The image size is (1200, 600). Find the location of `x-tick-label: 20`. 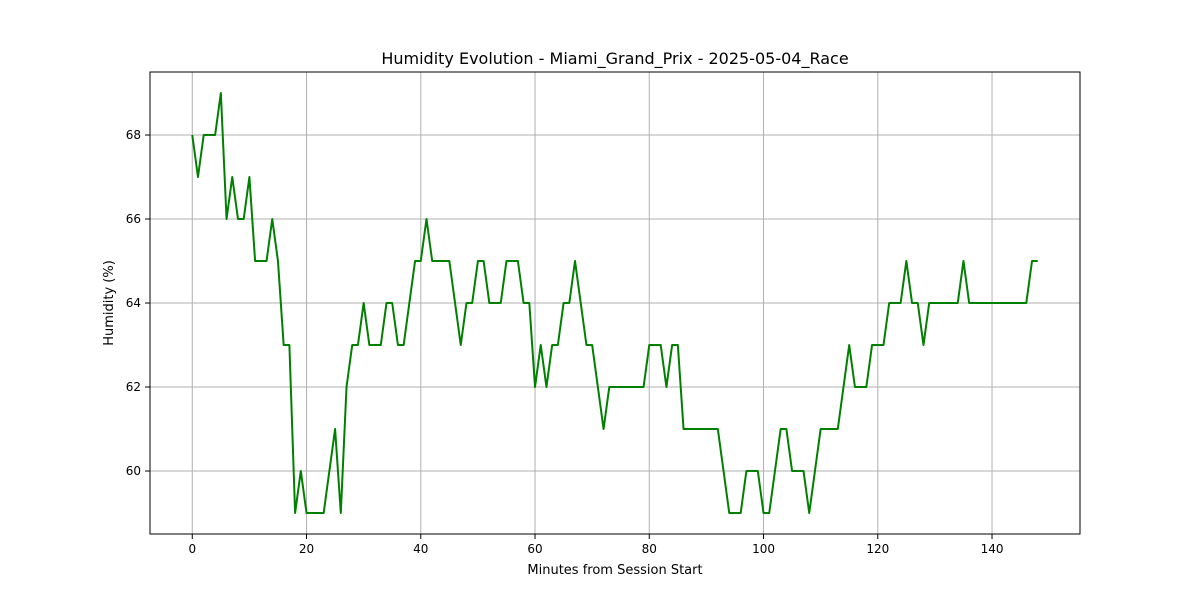

x-tick-label: 20 is located at coordinates (306, 549).